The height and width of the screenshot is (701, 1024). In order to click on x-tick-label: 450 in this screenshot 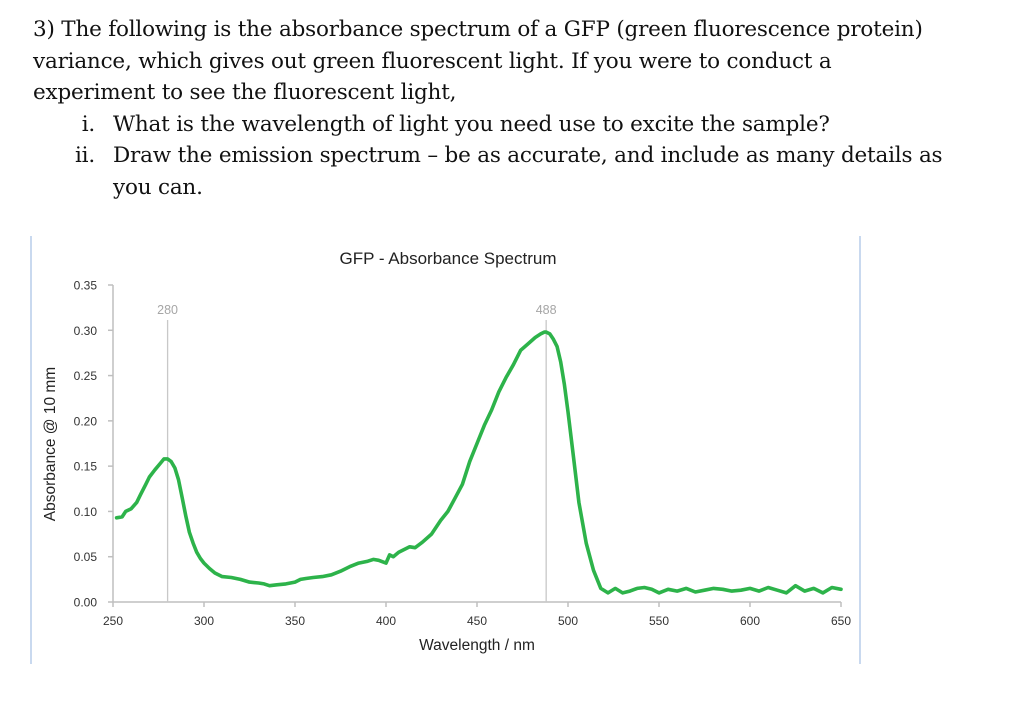, I will do `click(477, 621)`.